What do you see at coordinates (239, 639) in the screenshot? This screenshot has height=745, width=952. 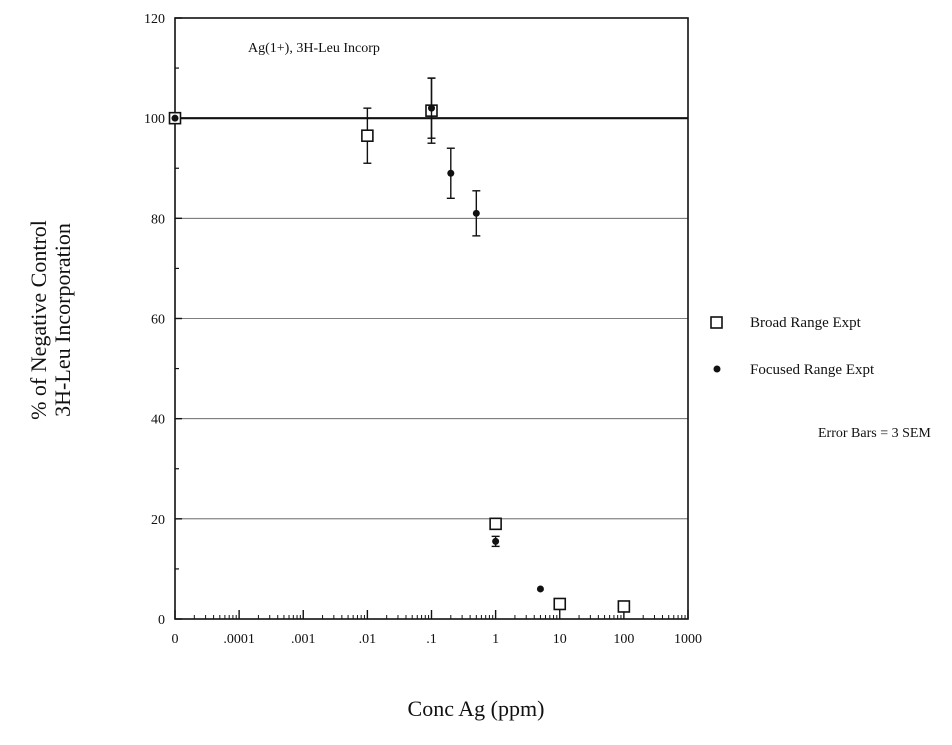 I see `x-tick-label: .0001` at bounding box center [239, 639].